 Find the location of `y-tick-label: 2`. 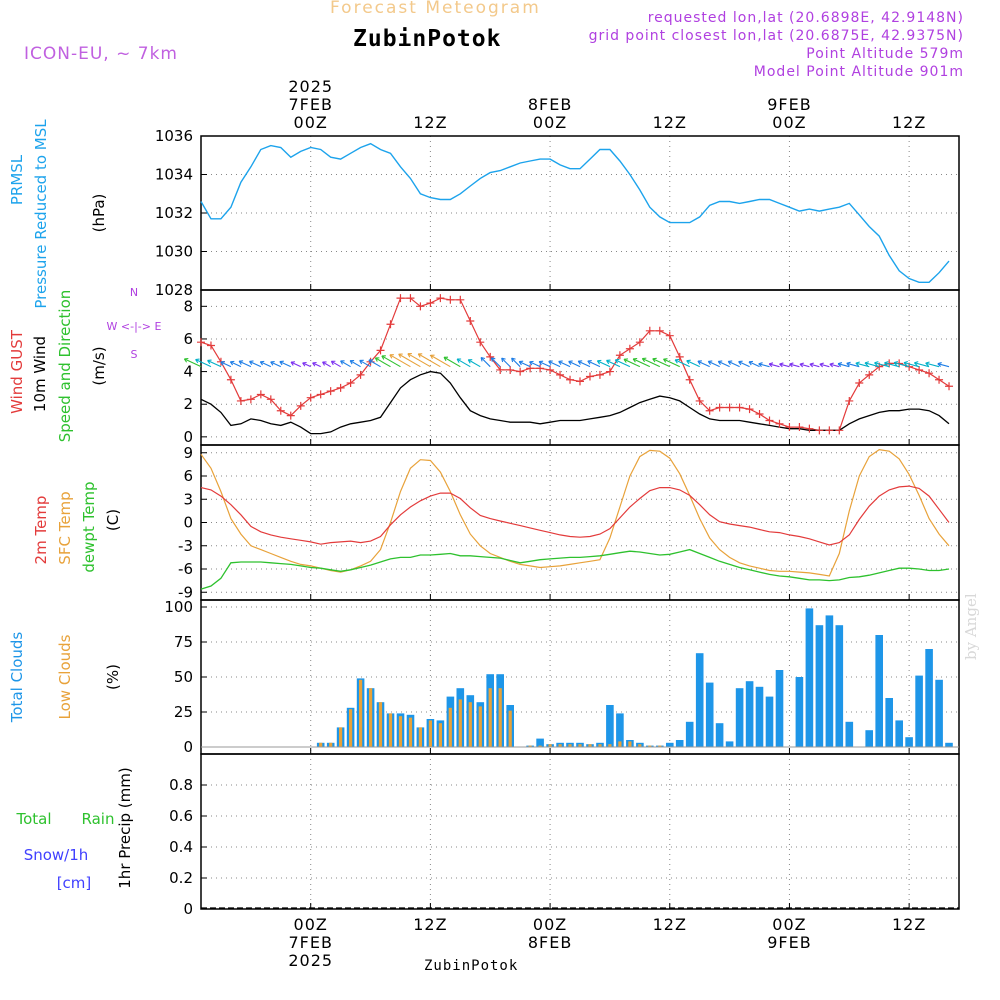

y-tick-label: 2 is located at coordinates (188, 404).